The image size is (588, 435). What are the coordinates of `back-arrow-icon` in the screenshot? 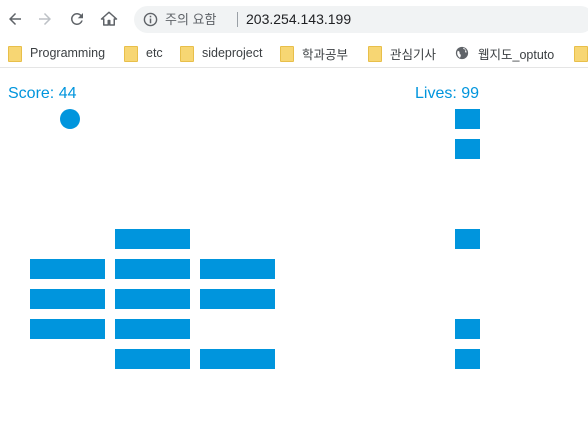 It's located at (15, 19).